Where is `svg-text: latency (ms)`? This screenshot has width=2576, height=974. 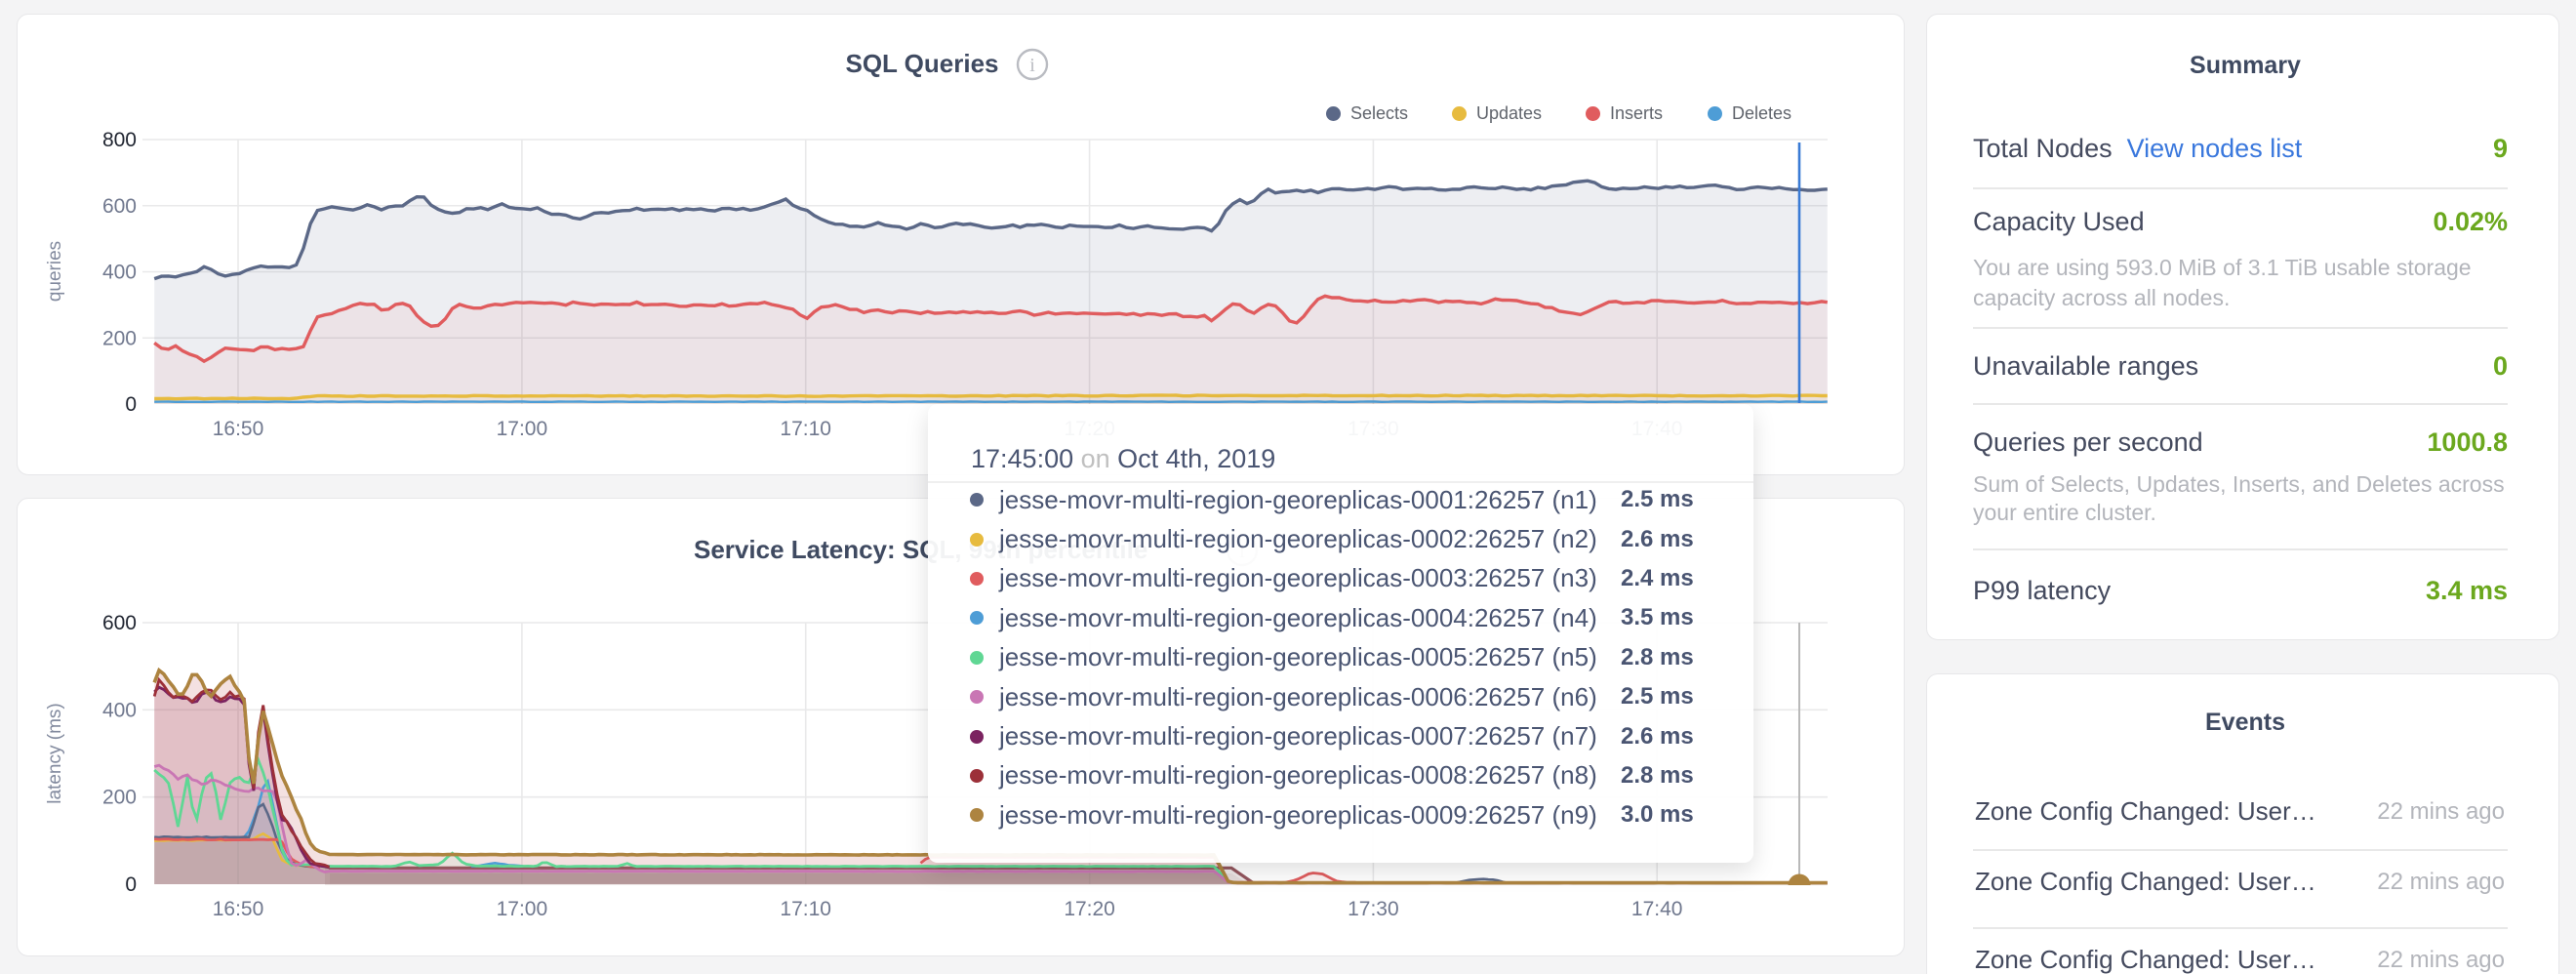
svg-text: latency (ms) is located at coordinates (55, 753).